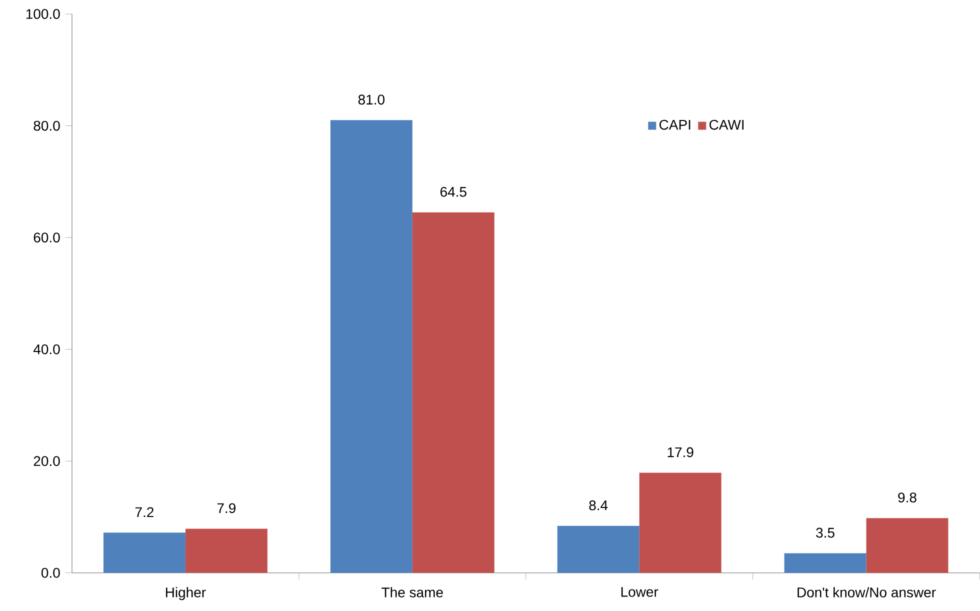 Image resolution: width=980 pixels, height=611 pixels. What do you see at coordinates (453, 191) in the screenshot?
I see `data-label: 64.5` at bounding box center [453, 191].